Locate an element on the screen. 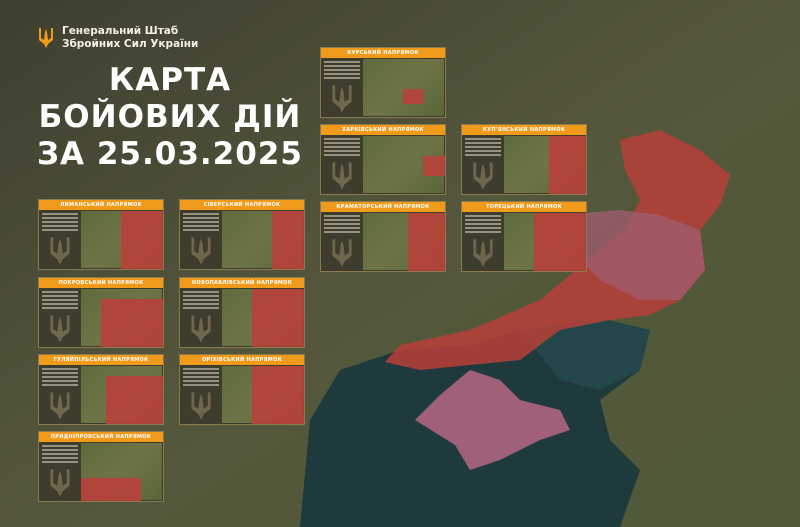  panel-title: ОРІХІВСЬКИЙ НАПРЯМОК is located at coordinates (242, 360).